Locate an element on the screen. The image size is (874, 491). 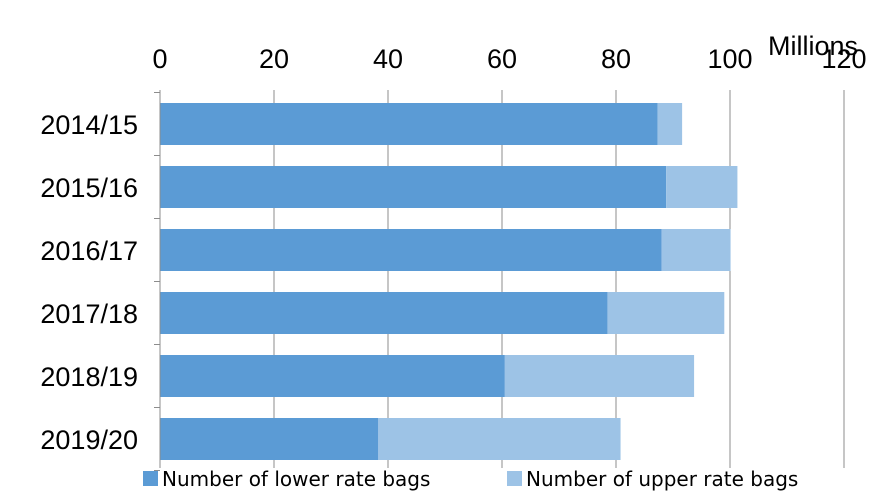
category-label: 2016/17 is located at coordinates (89, 251).